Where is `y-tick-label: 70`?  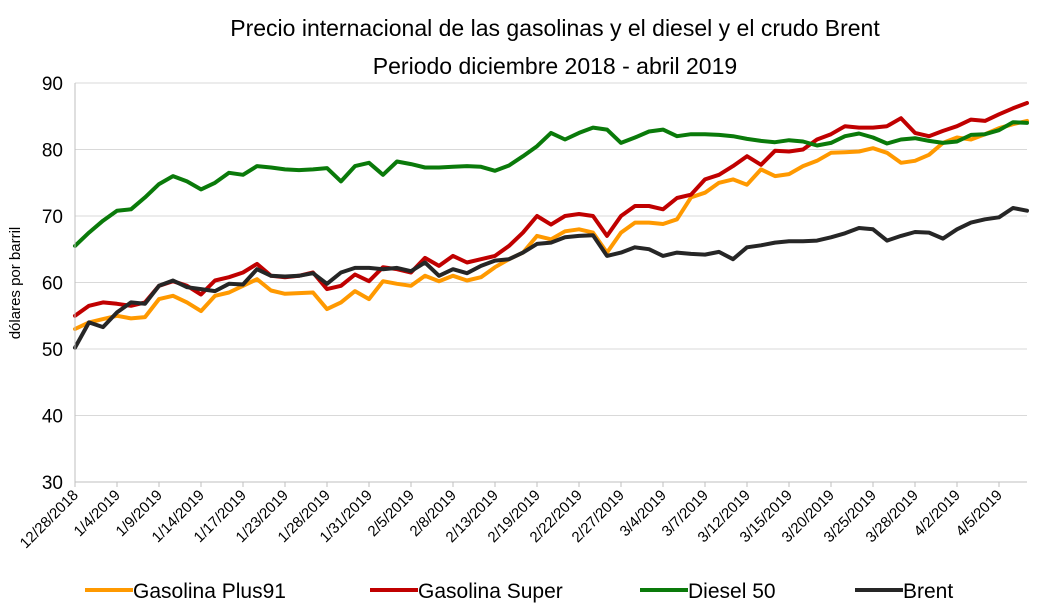 y-tick-label: 70 is located at coordinates (52, 217).